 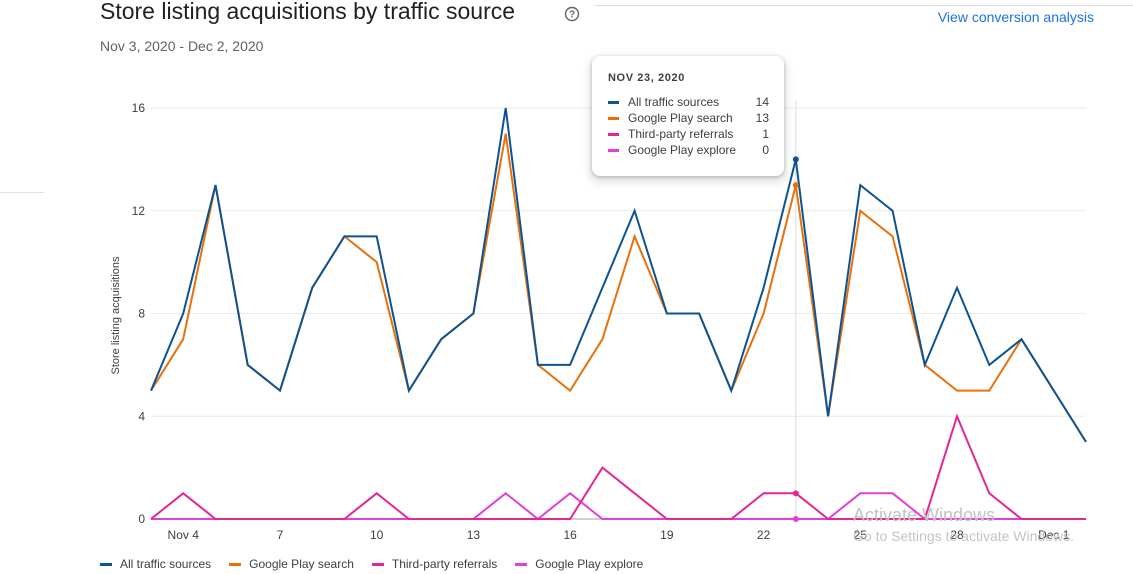 What do you see at coordinates (618, 506) in the screenshot?
I see `series-line-google-play-explore` at bounding box center [618, 506].